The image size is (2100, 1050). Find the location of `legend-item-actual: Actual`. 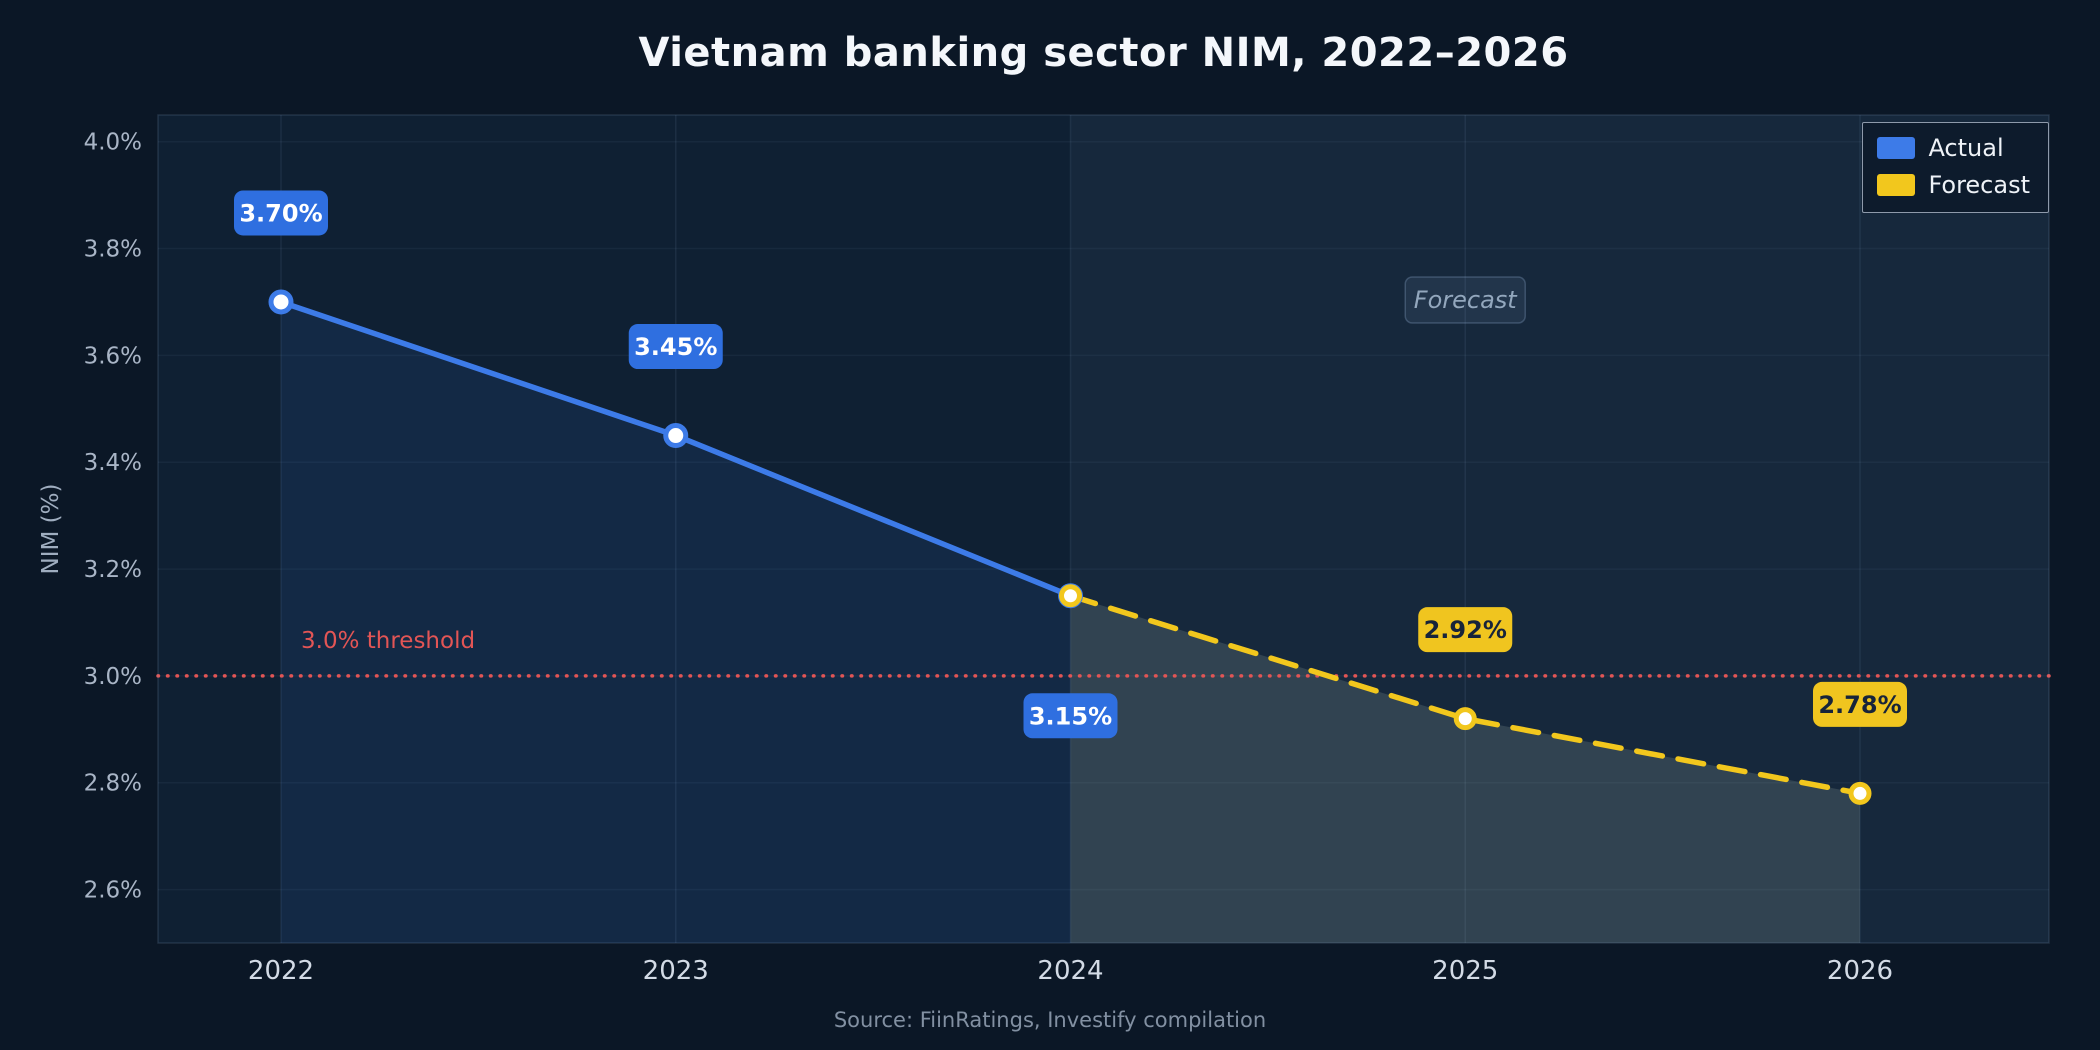

legend-item-actual: Actual is located at coordinates (1953, 148).